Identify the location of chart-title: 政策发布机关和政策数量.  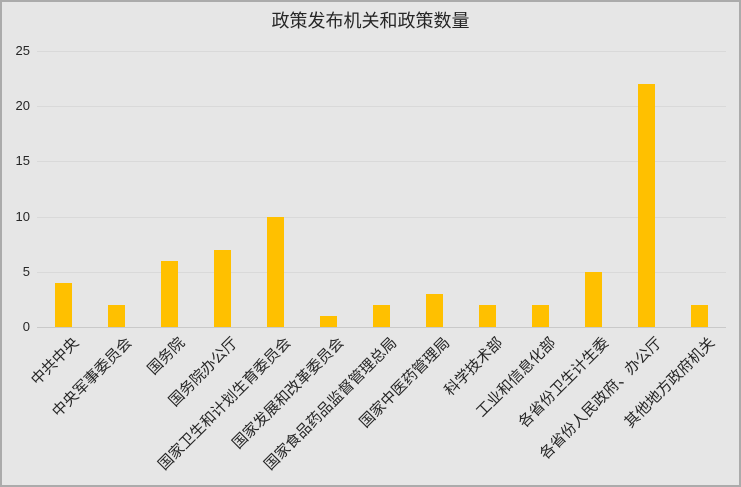
(370, 21).